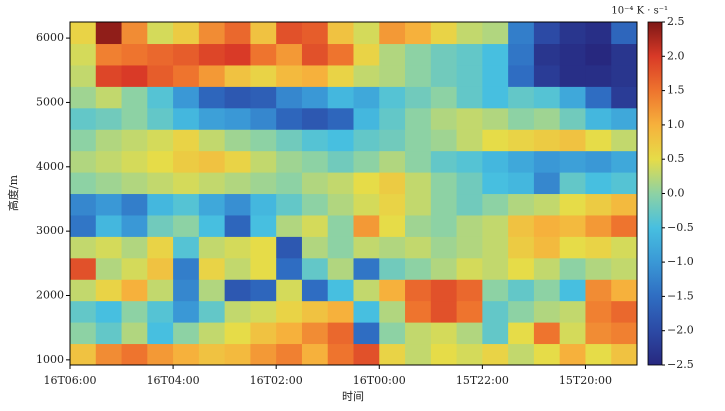  What do you see at coordinates (50, 166) in the screenshot?
I see `y-tick-label: 4000` at bounding box center [50, 166].